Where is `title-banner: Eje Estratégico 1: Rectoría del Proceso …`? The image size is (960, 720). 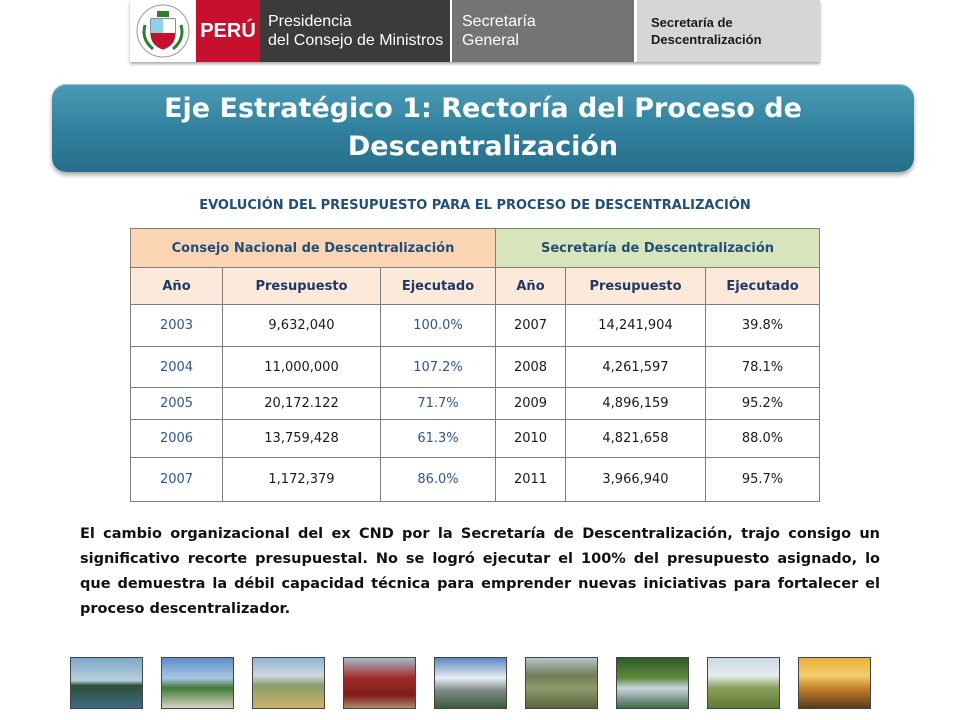
title-banner: Eje Estratégico 1: Rectoría del Proceso … is located at coordinates (483, 128).